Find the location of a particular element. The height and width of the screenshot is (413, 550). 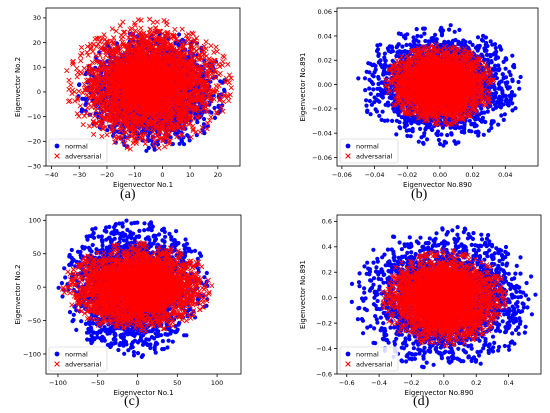

plot-area is located at coordinates (149, 84).